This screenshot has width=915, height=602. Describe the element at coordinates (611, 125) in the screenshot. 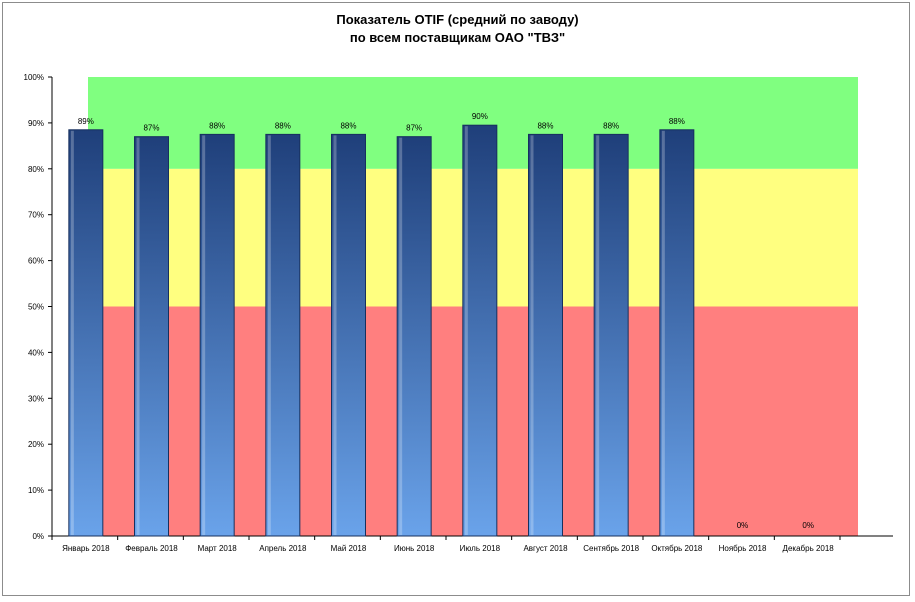

I see `data-label-8: 88%` at that location.